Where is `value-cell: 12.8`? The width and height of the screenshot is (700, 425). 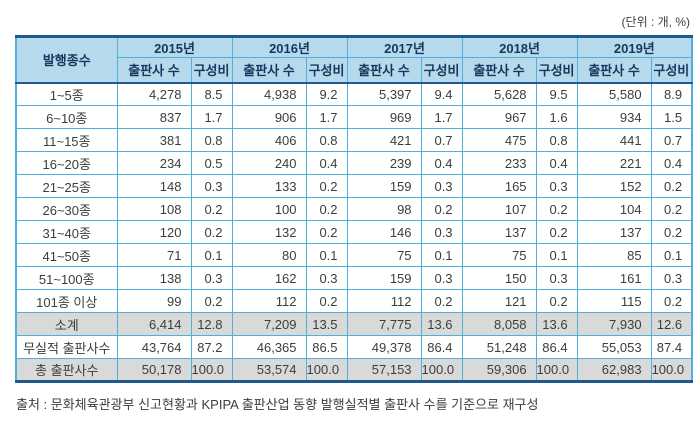
value-cell: 12.8 is located at coordinates (211, 324).